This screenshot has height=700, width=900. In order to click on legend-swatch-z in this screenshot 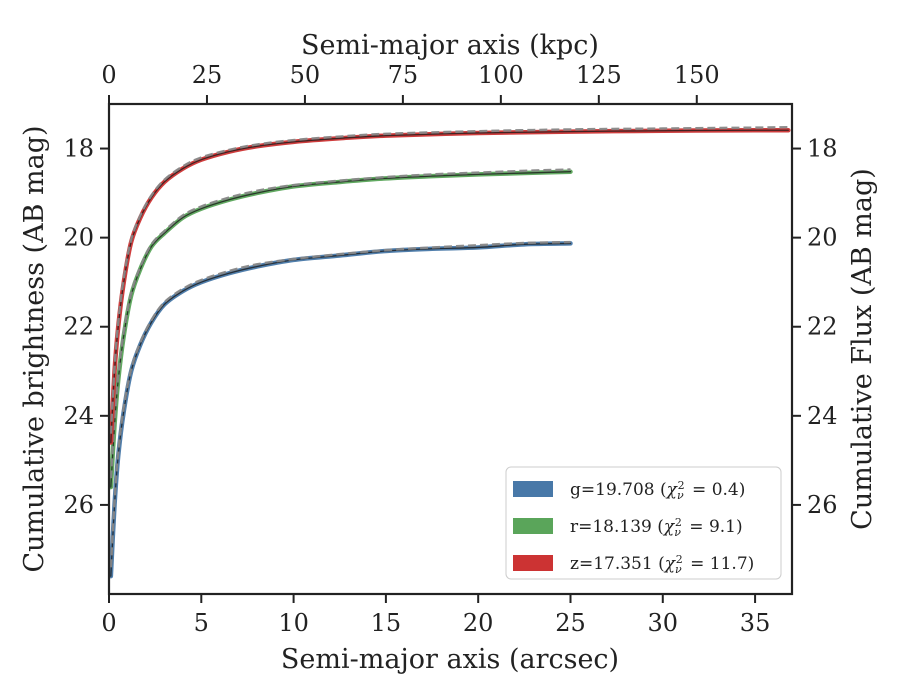, I will do `click(533, 563)`.